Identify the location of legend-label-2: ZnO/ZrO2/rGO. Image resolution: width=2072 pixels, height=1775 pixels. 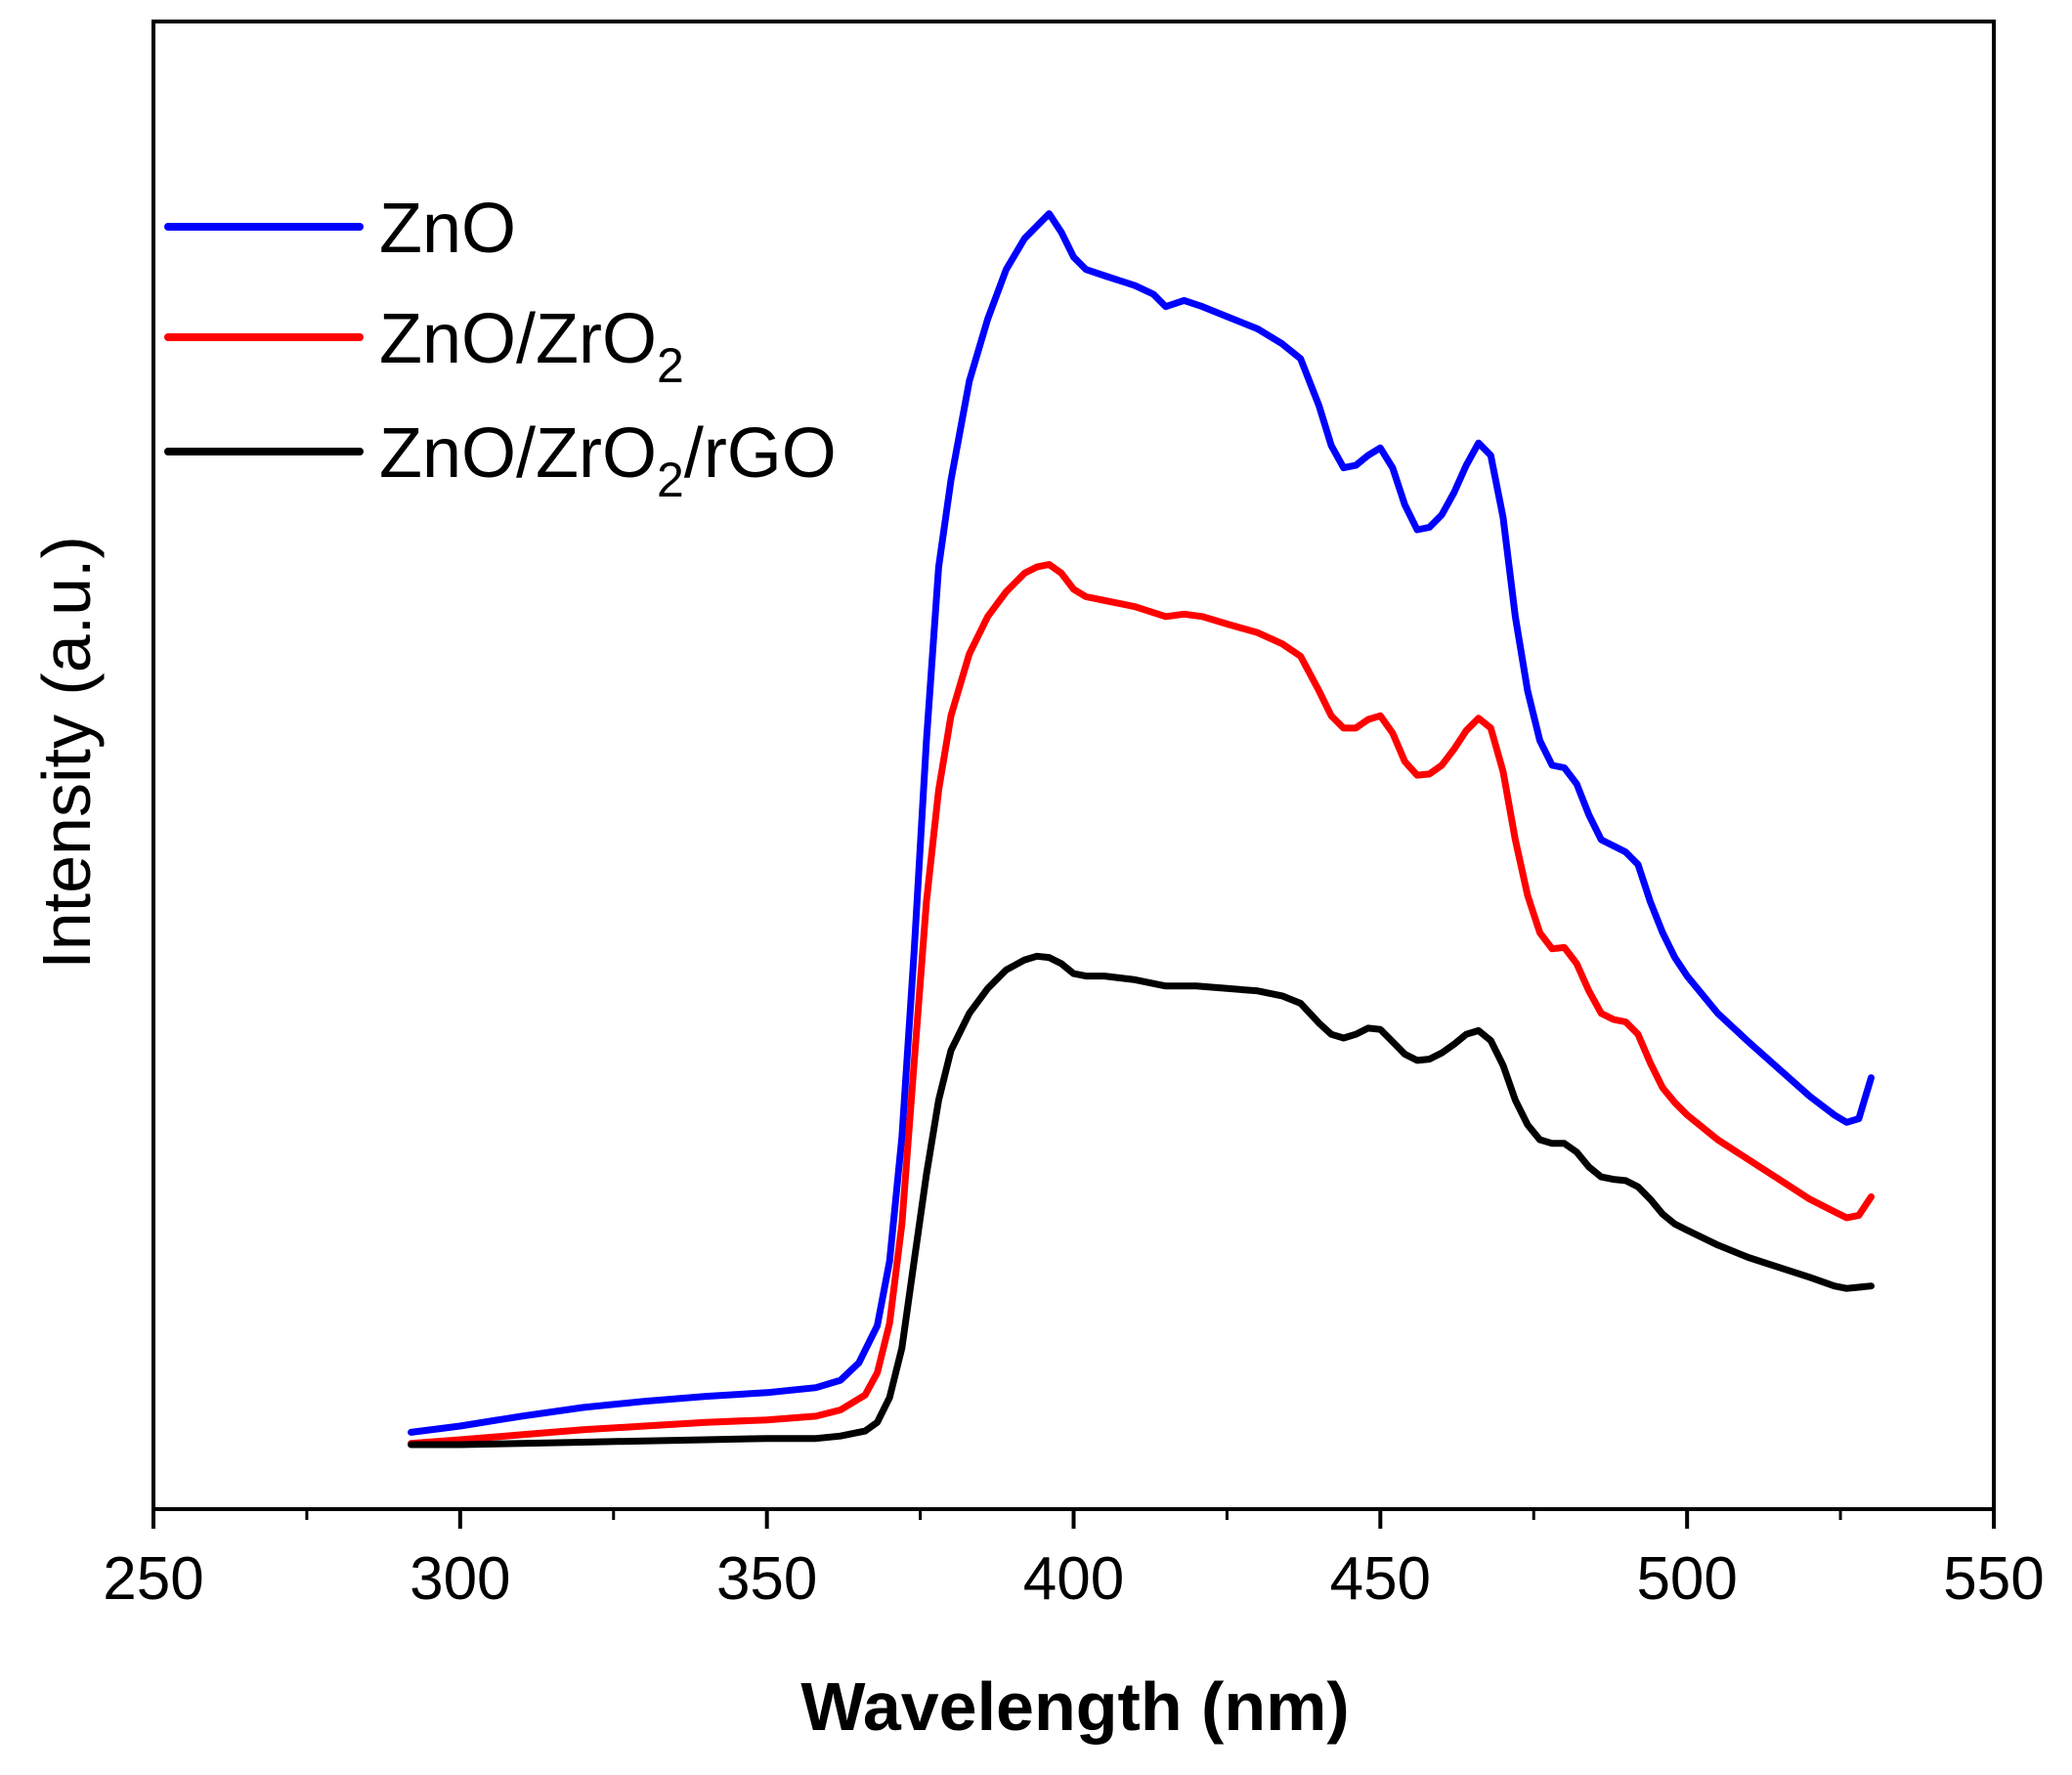
(608, 460).